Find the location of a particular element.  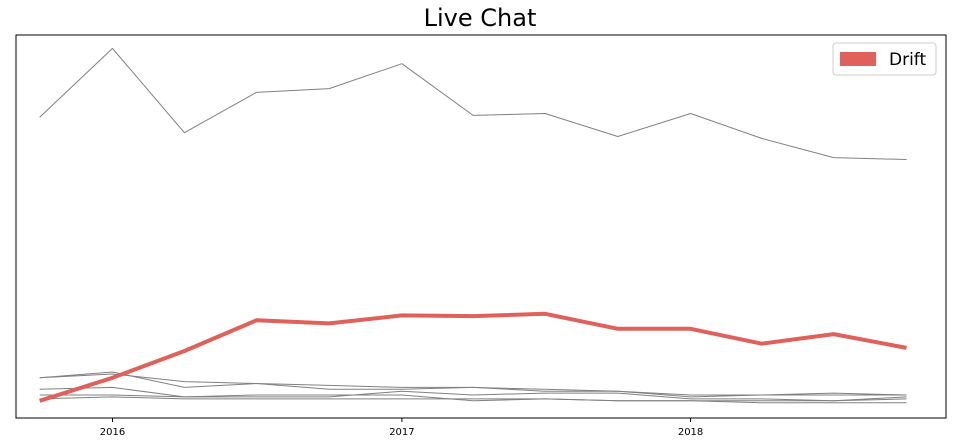

x-tick-label-2018: 2018 is located at coordinates (690, 432).